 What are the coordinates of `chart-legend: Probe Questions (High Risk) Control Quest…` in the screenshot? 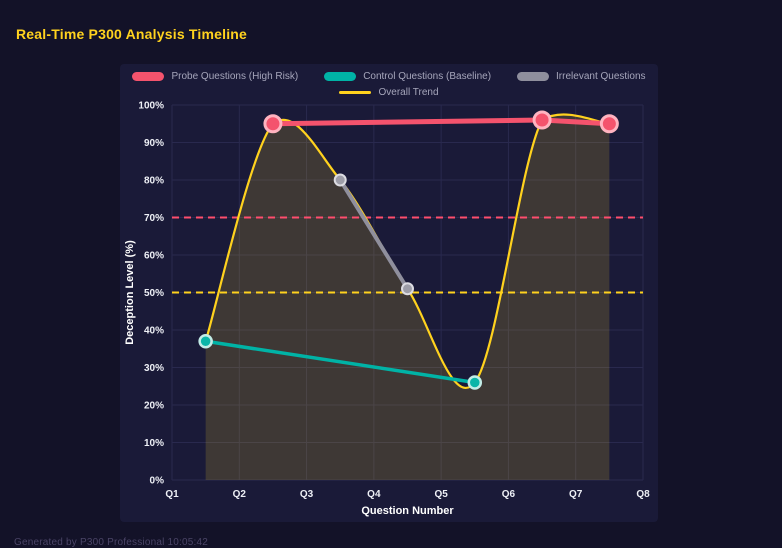 It's located at (389, 84).